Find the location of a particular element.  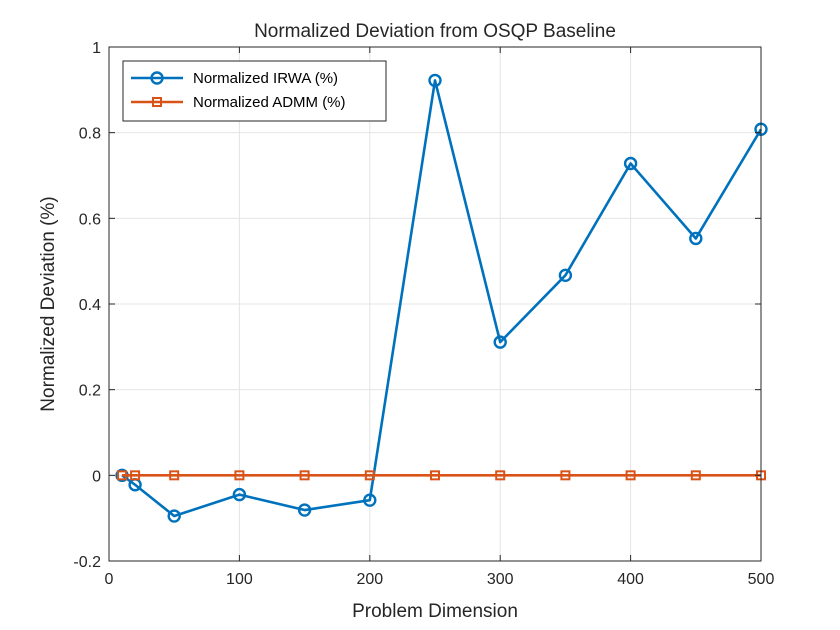

y-tick-label: 0.2 is located at coordinates (90, 391).